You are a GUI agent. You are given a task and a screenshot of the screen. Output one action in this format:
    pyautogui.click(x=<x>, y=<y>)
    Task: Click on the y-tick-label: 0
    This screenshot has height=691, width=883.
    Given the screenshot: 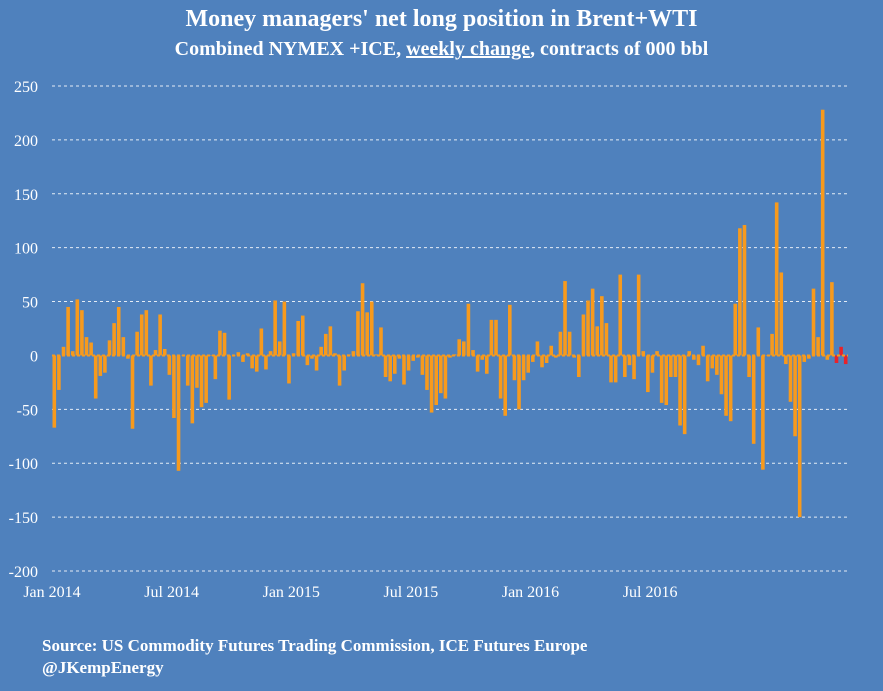 What is the action you would take?
    pyautogui.click(x=34, y=356)
    